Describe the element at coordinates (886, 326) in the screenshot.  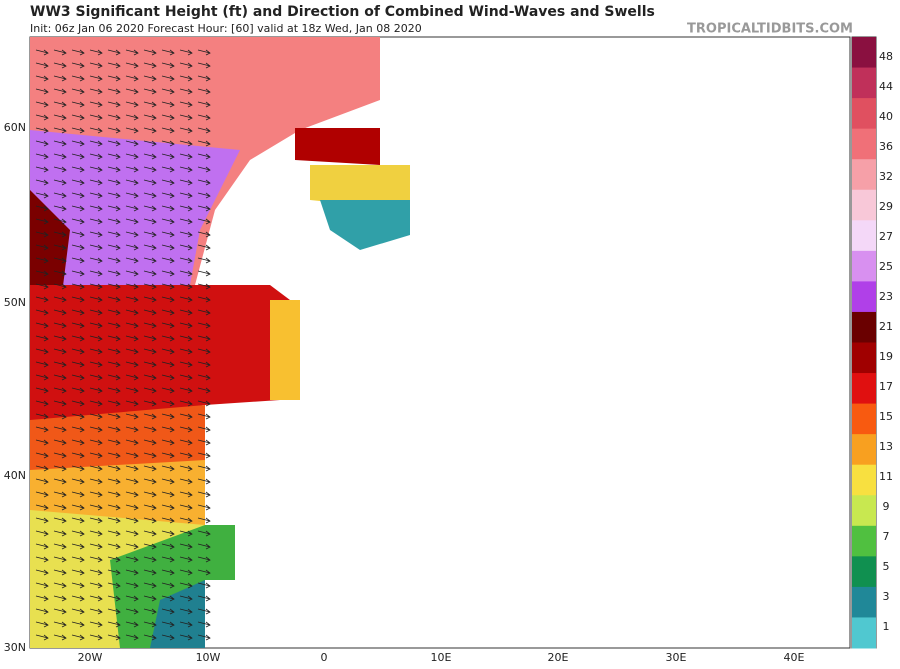
I see `colorbar-label: 21` at that location.